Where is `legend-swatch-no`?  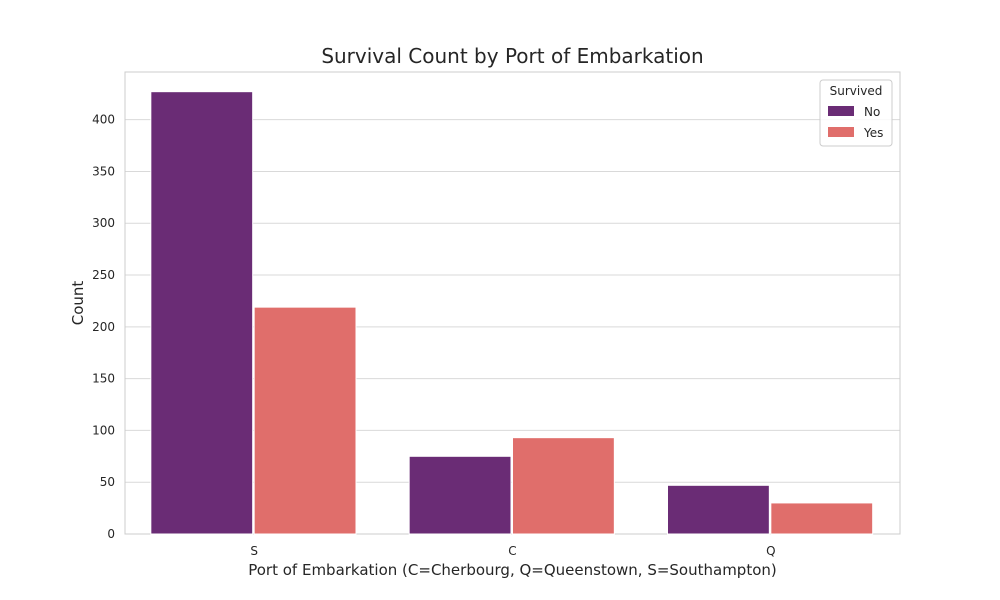
legend-swatch-no is located at coordinates (841, 111).